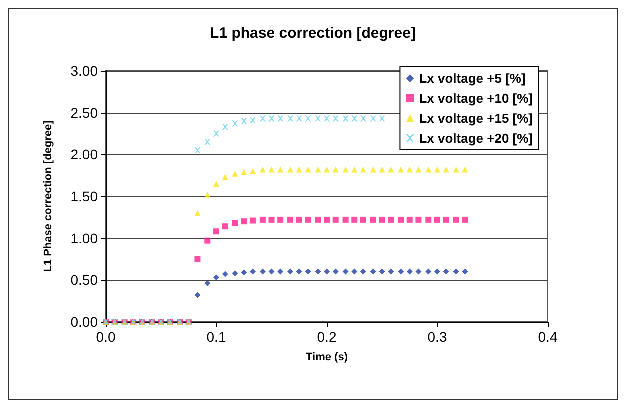 The height and width of the screenshot is (408, 626). I want to click on y-tick-label: 2.00, so click(84, 154).